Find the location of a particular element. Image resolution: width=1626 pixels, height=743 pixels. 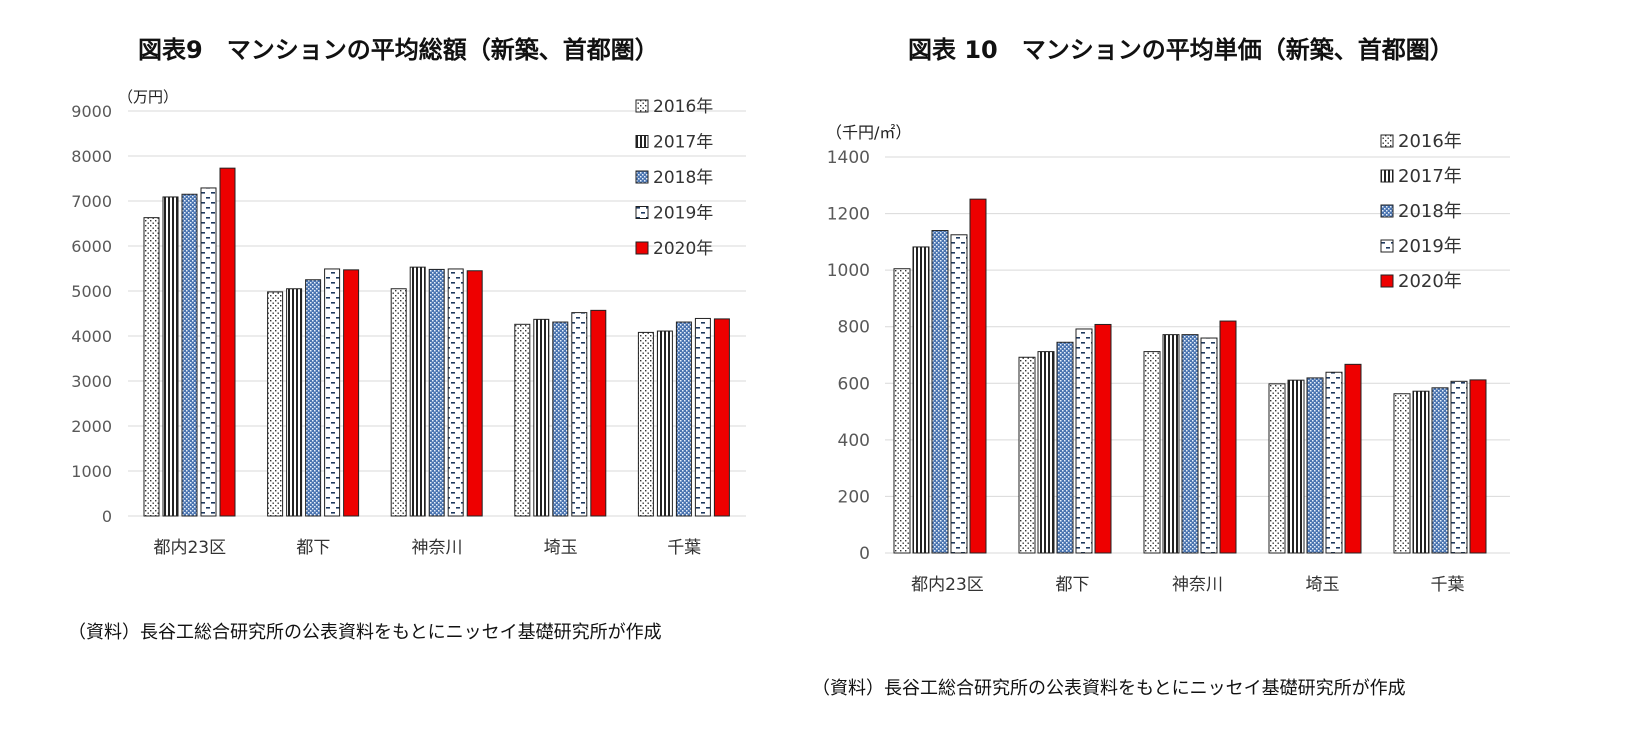

y-tick-label: 2000 is located at coordinates (91, 426).